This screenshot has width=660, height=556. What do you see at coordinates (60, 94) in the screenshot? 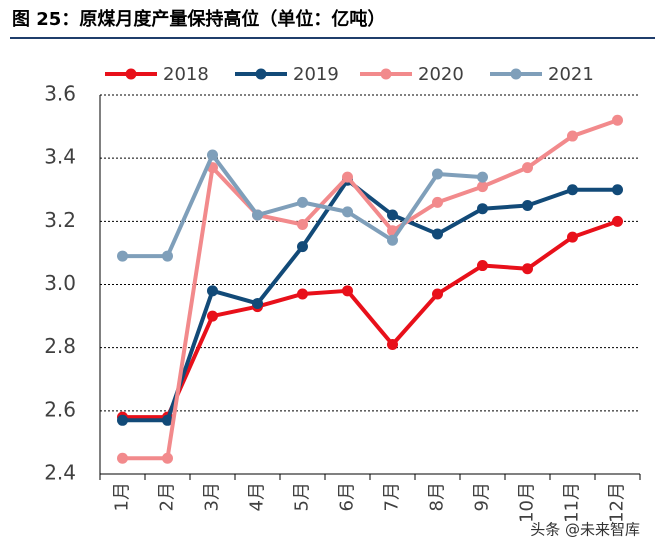
I see `y-tick-label: 3.6` at bounding box center [60, 94].